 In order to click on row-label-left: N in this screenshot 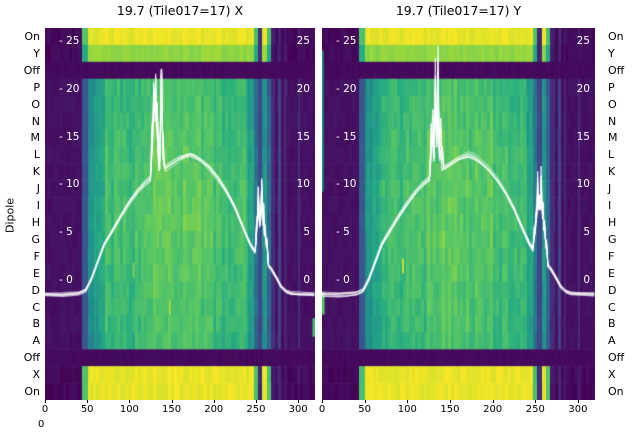, I will do `click(35, 121)`.